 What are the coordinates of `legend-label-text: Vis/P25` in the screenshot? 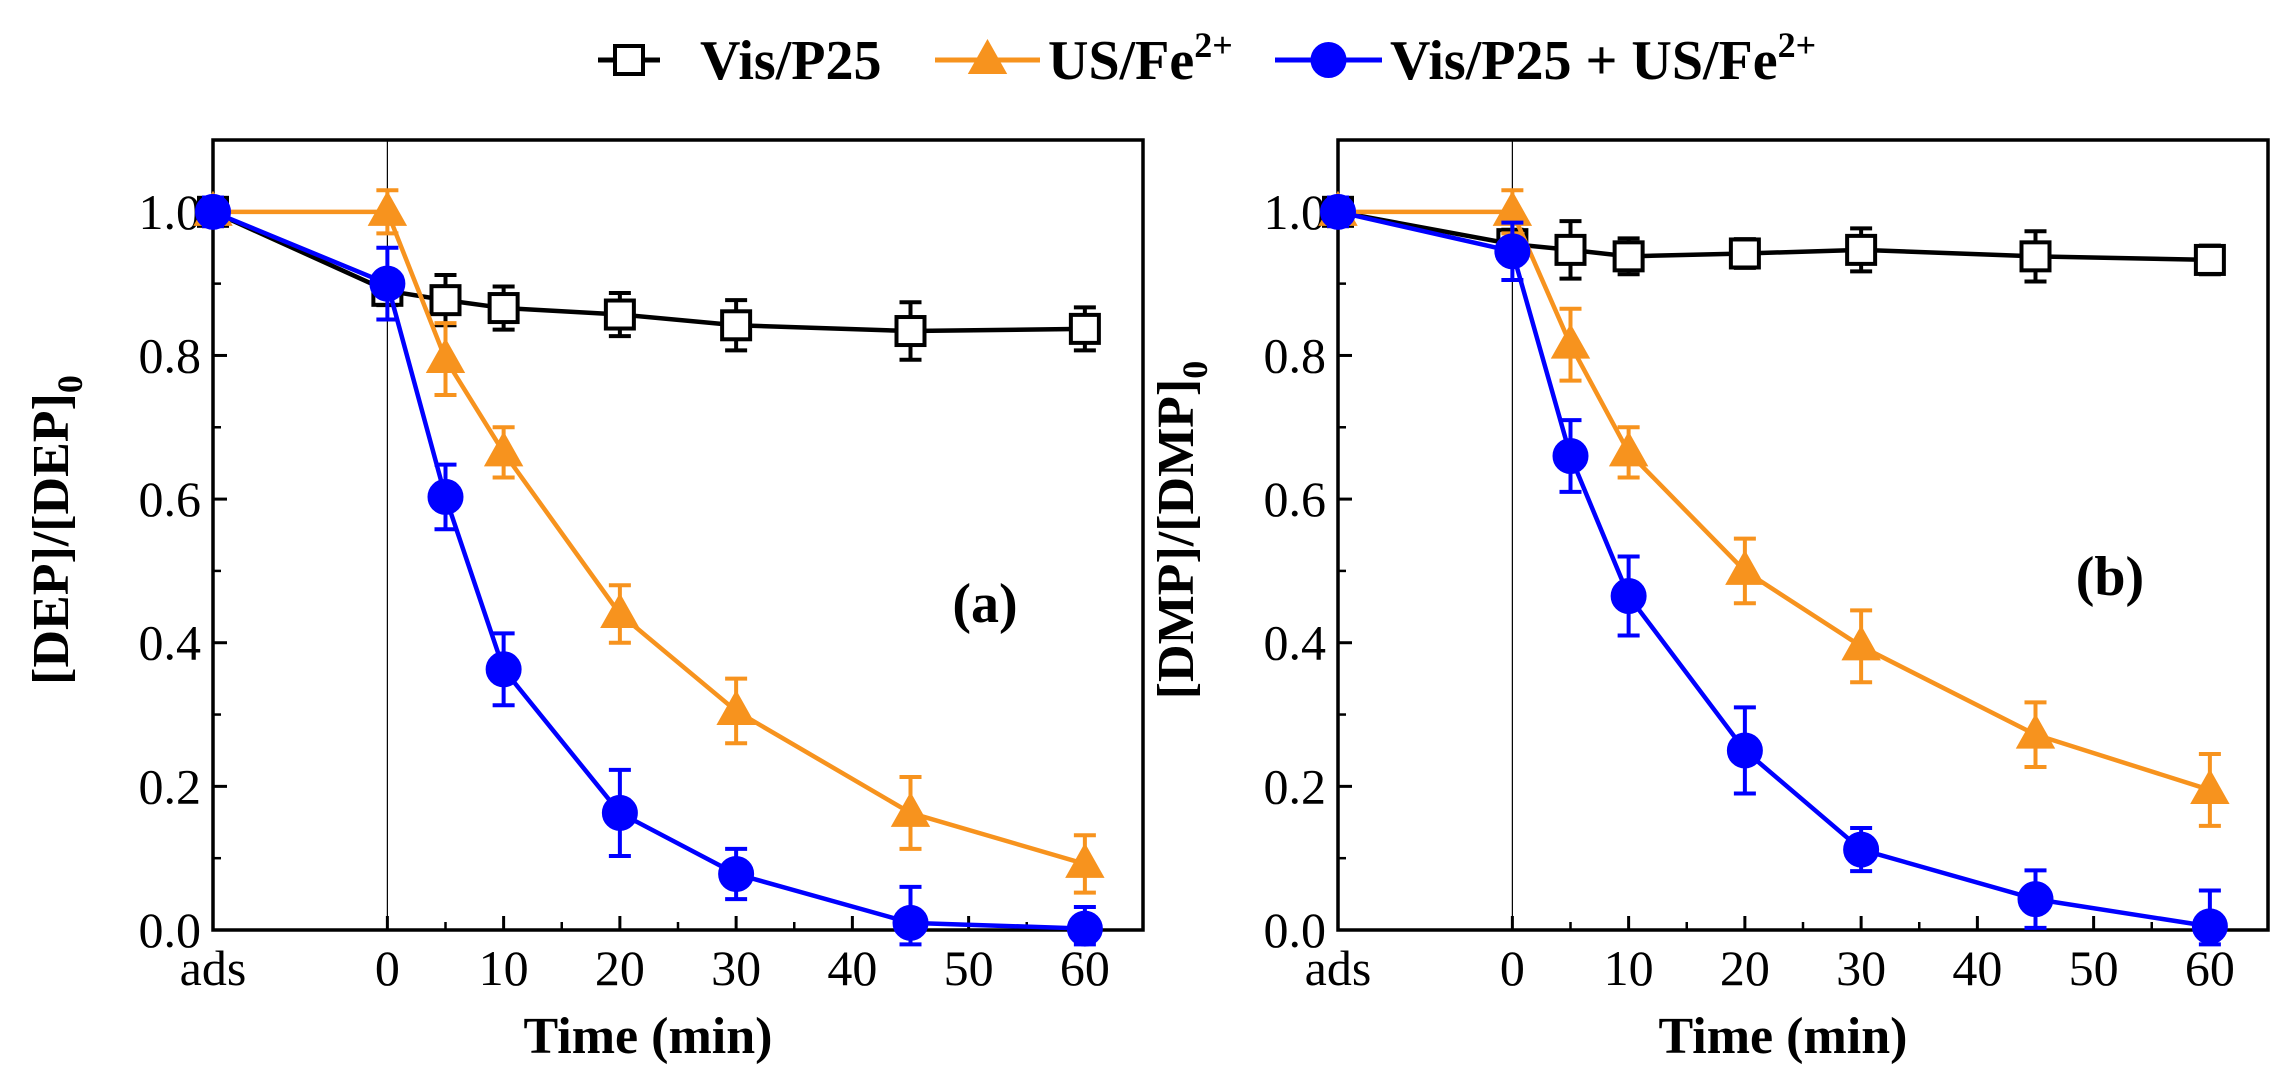 It's located at (790, 61).